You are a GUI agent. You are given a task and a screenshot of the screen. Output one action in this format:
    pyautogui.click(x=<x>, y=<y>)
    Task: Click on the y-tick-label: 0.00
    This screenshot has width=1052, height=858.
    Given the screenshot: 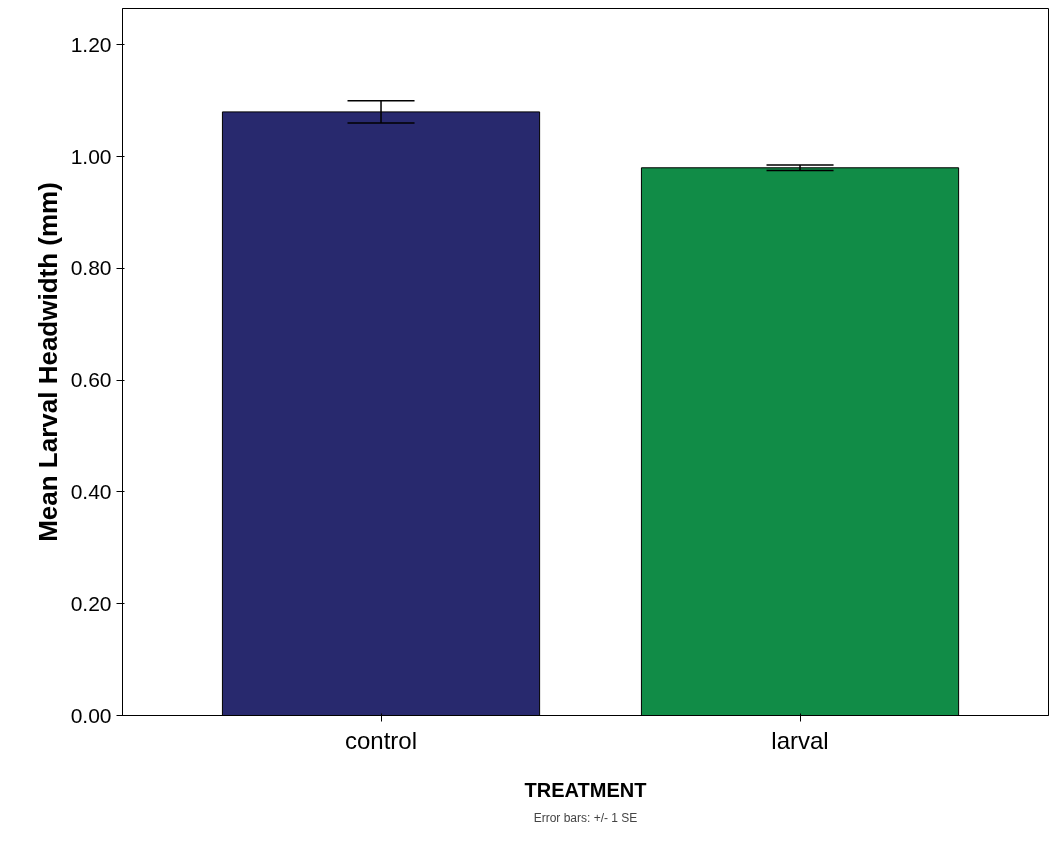 What is the action you would take?
    pyautogui.click(x=91, y=715)
    